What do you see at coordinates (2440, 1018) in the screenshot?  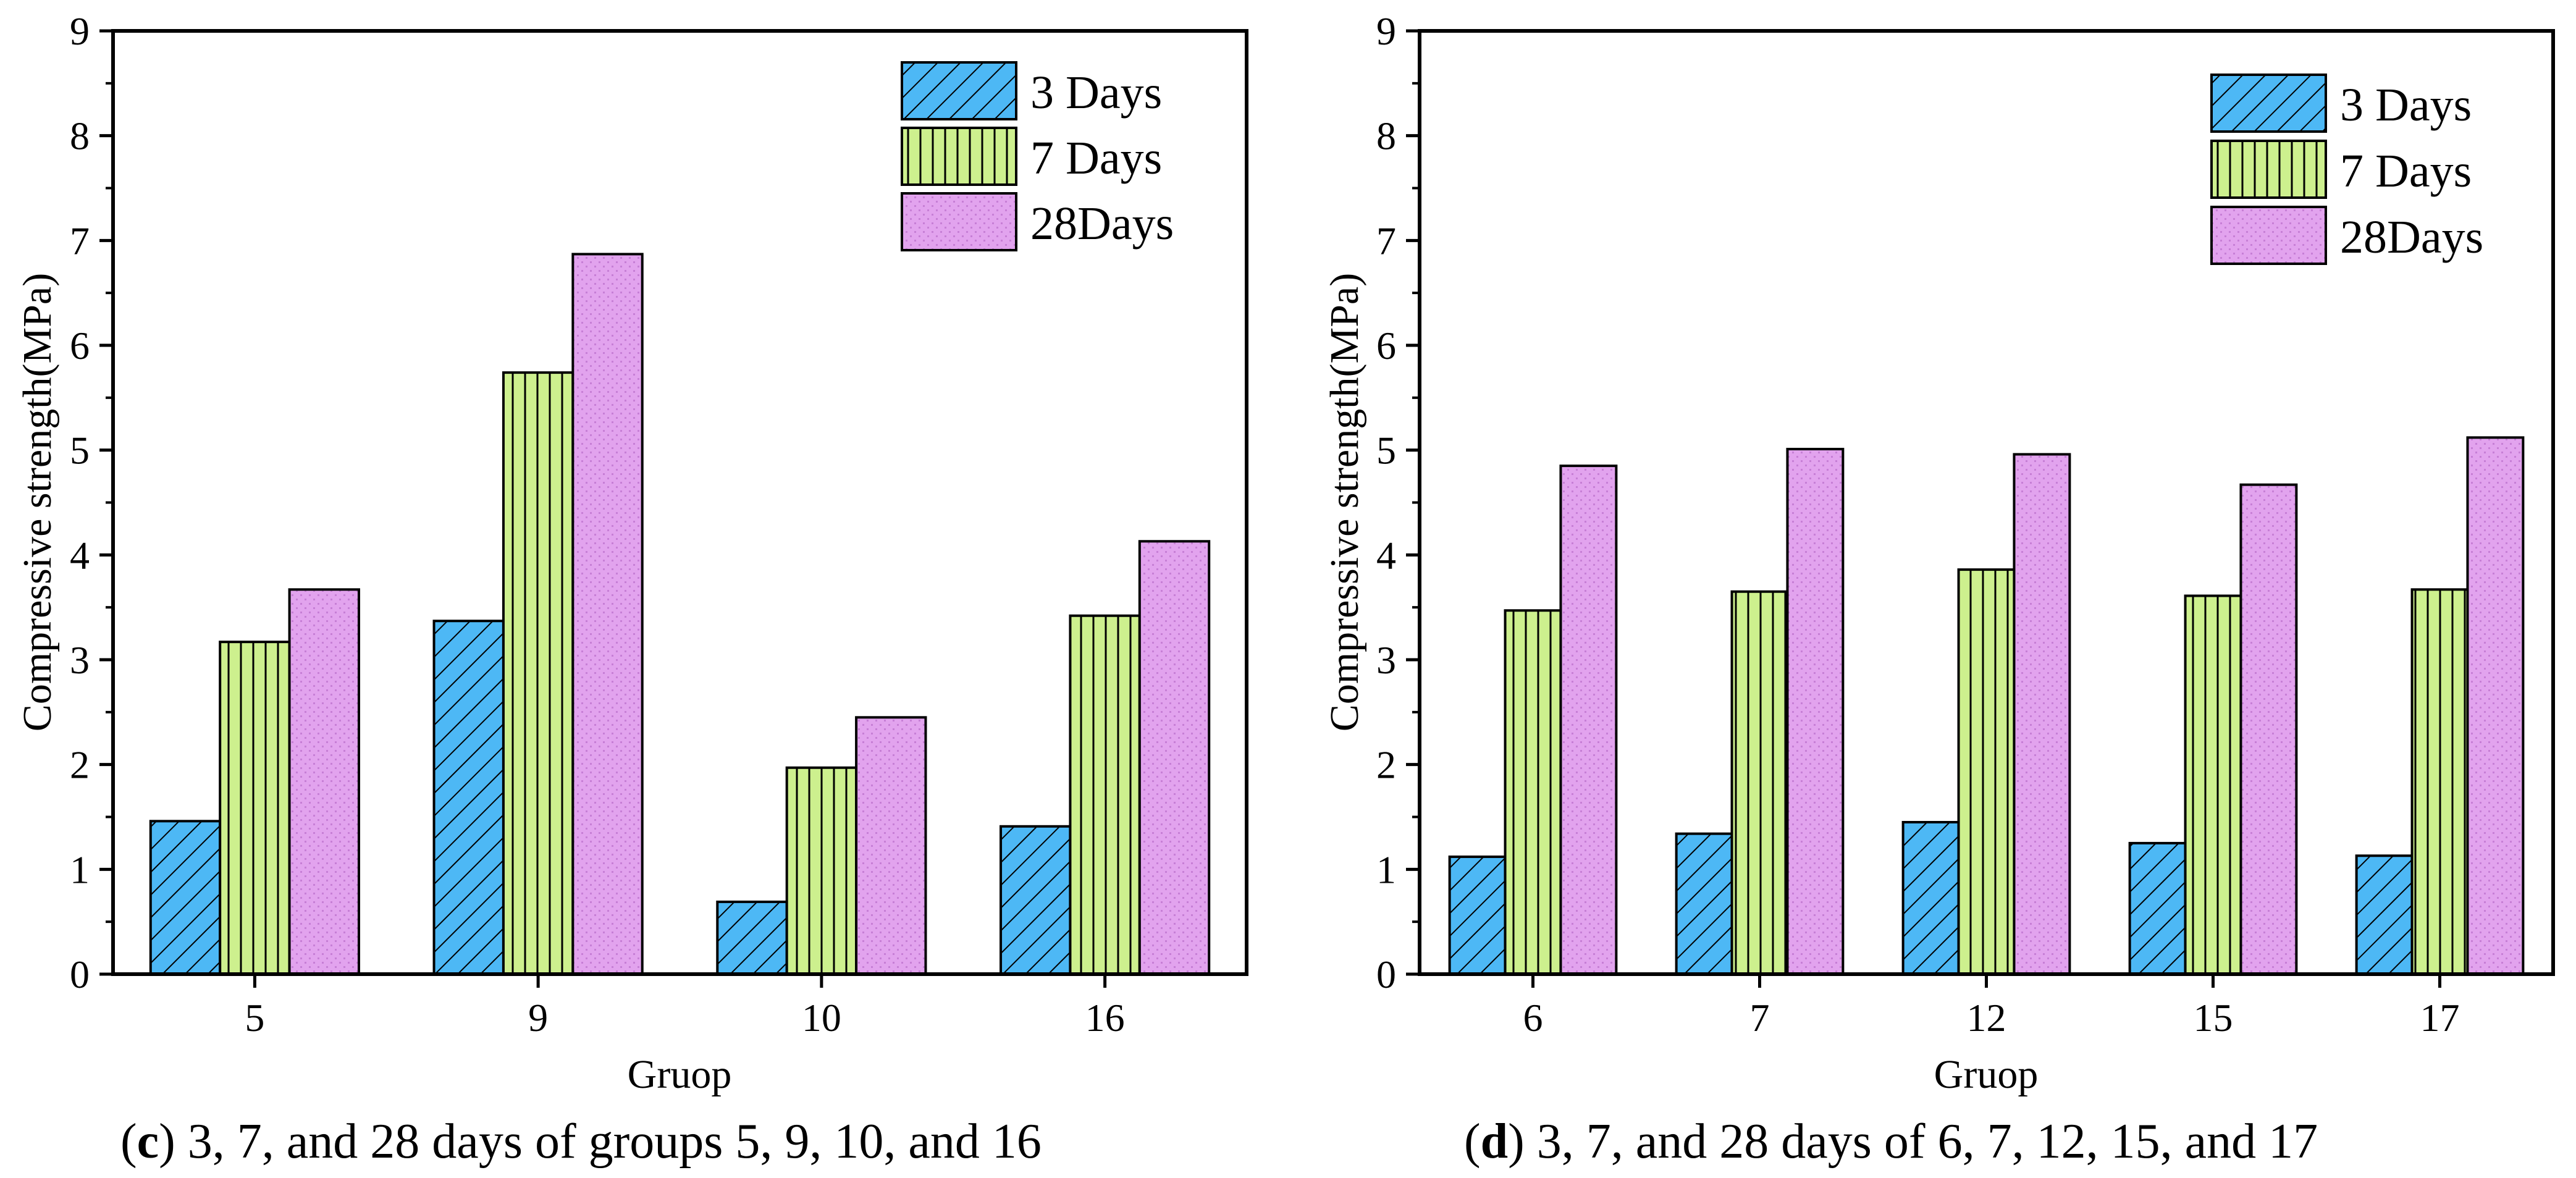 I see `x-tick-label-17: 17` at bounding box center [2440, 1018].